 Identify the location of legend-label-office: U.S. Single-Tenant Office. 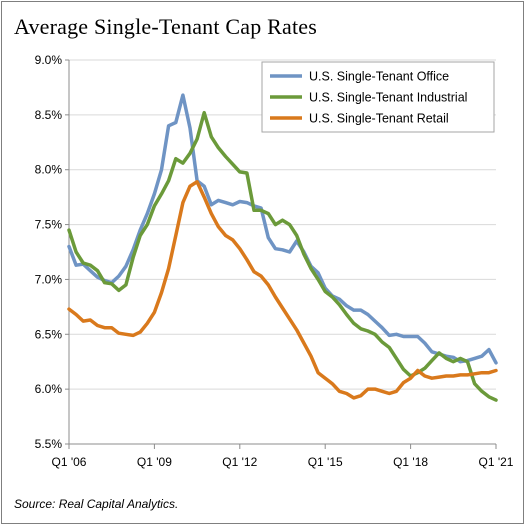
(379, 77).